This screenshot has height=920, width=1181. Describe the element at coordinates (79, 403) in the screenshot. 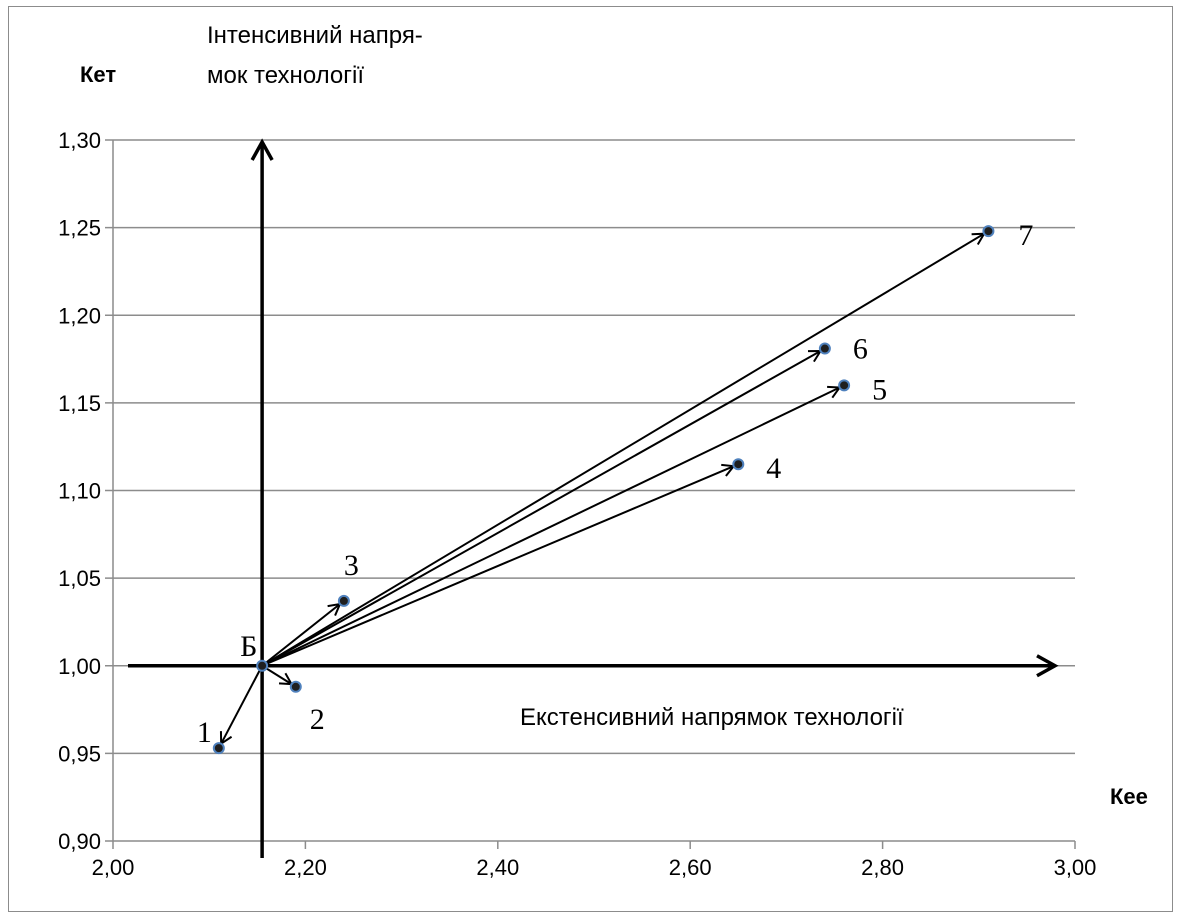

I see `y-tick-label: 1,15` at that location.